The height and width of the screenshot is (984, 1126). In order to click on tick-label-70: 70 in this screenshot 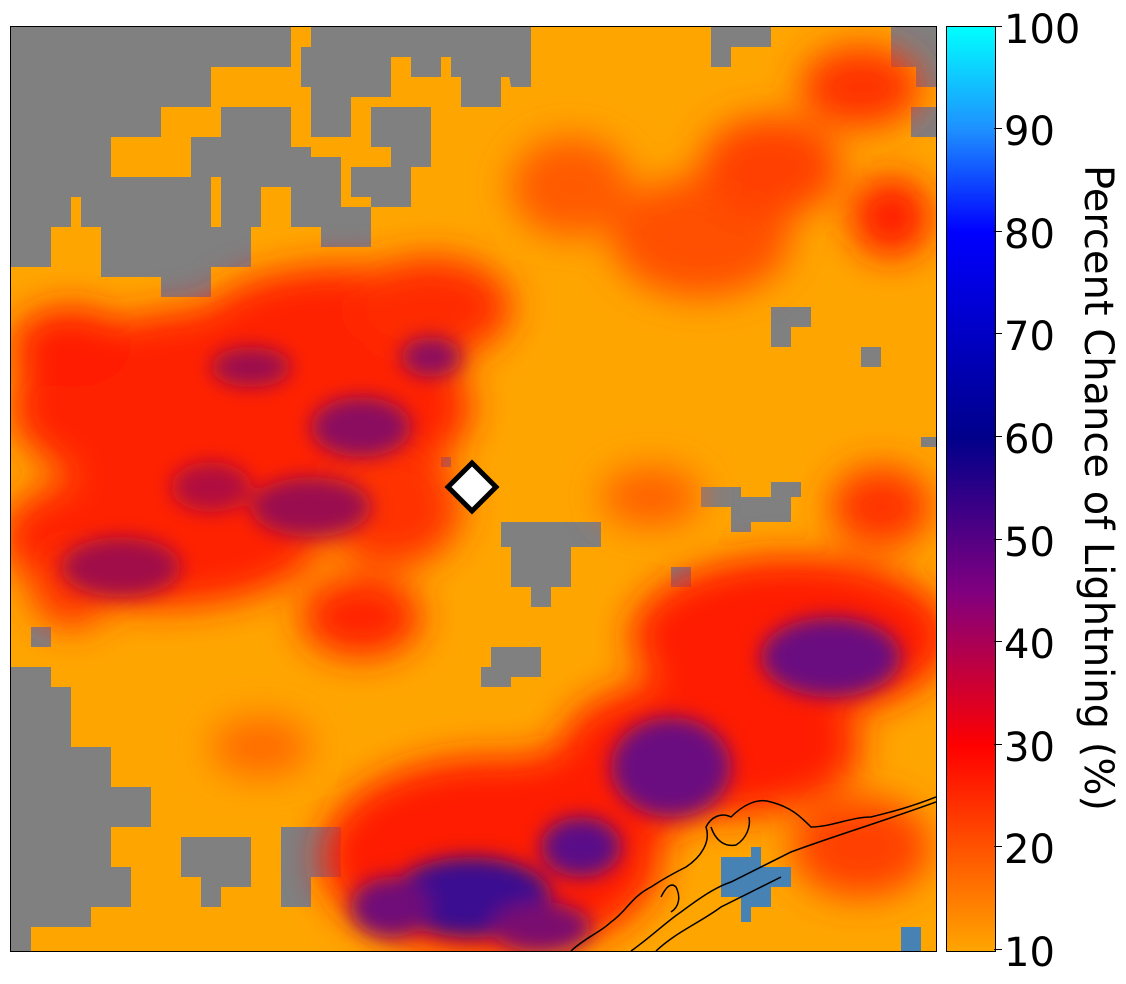, I will do `click(1029, 337)`.